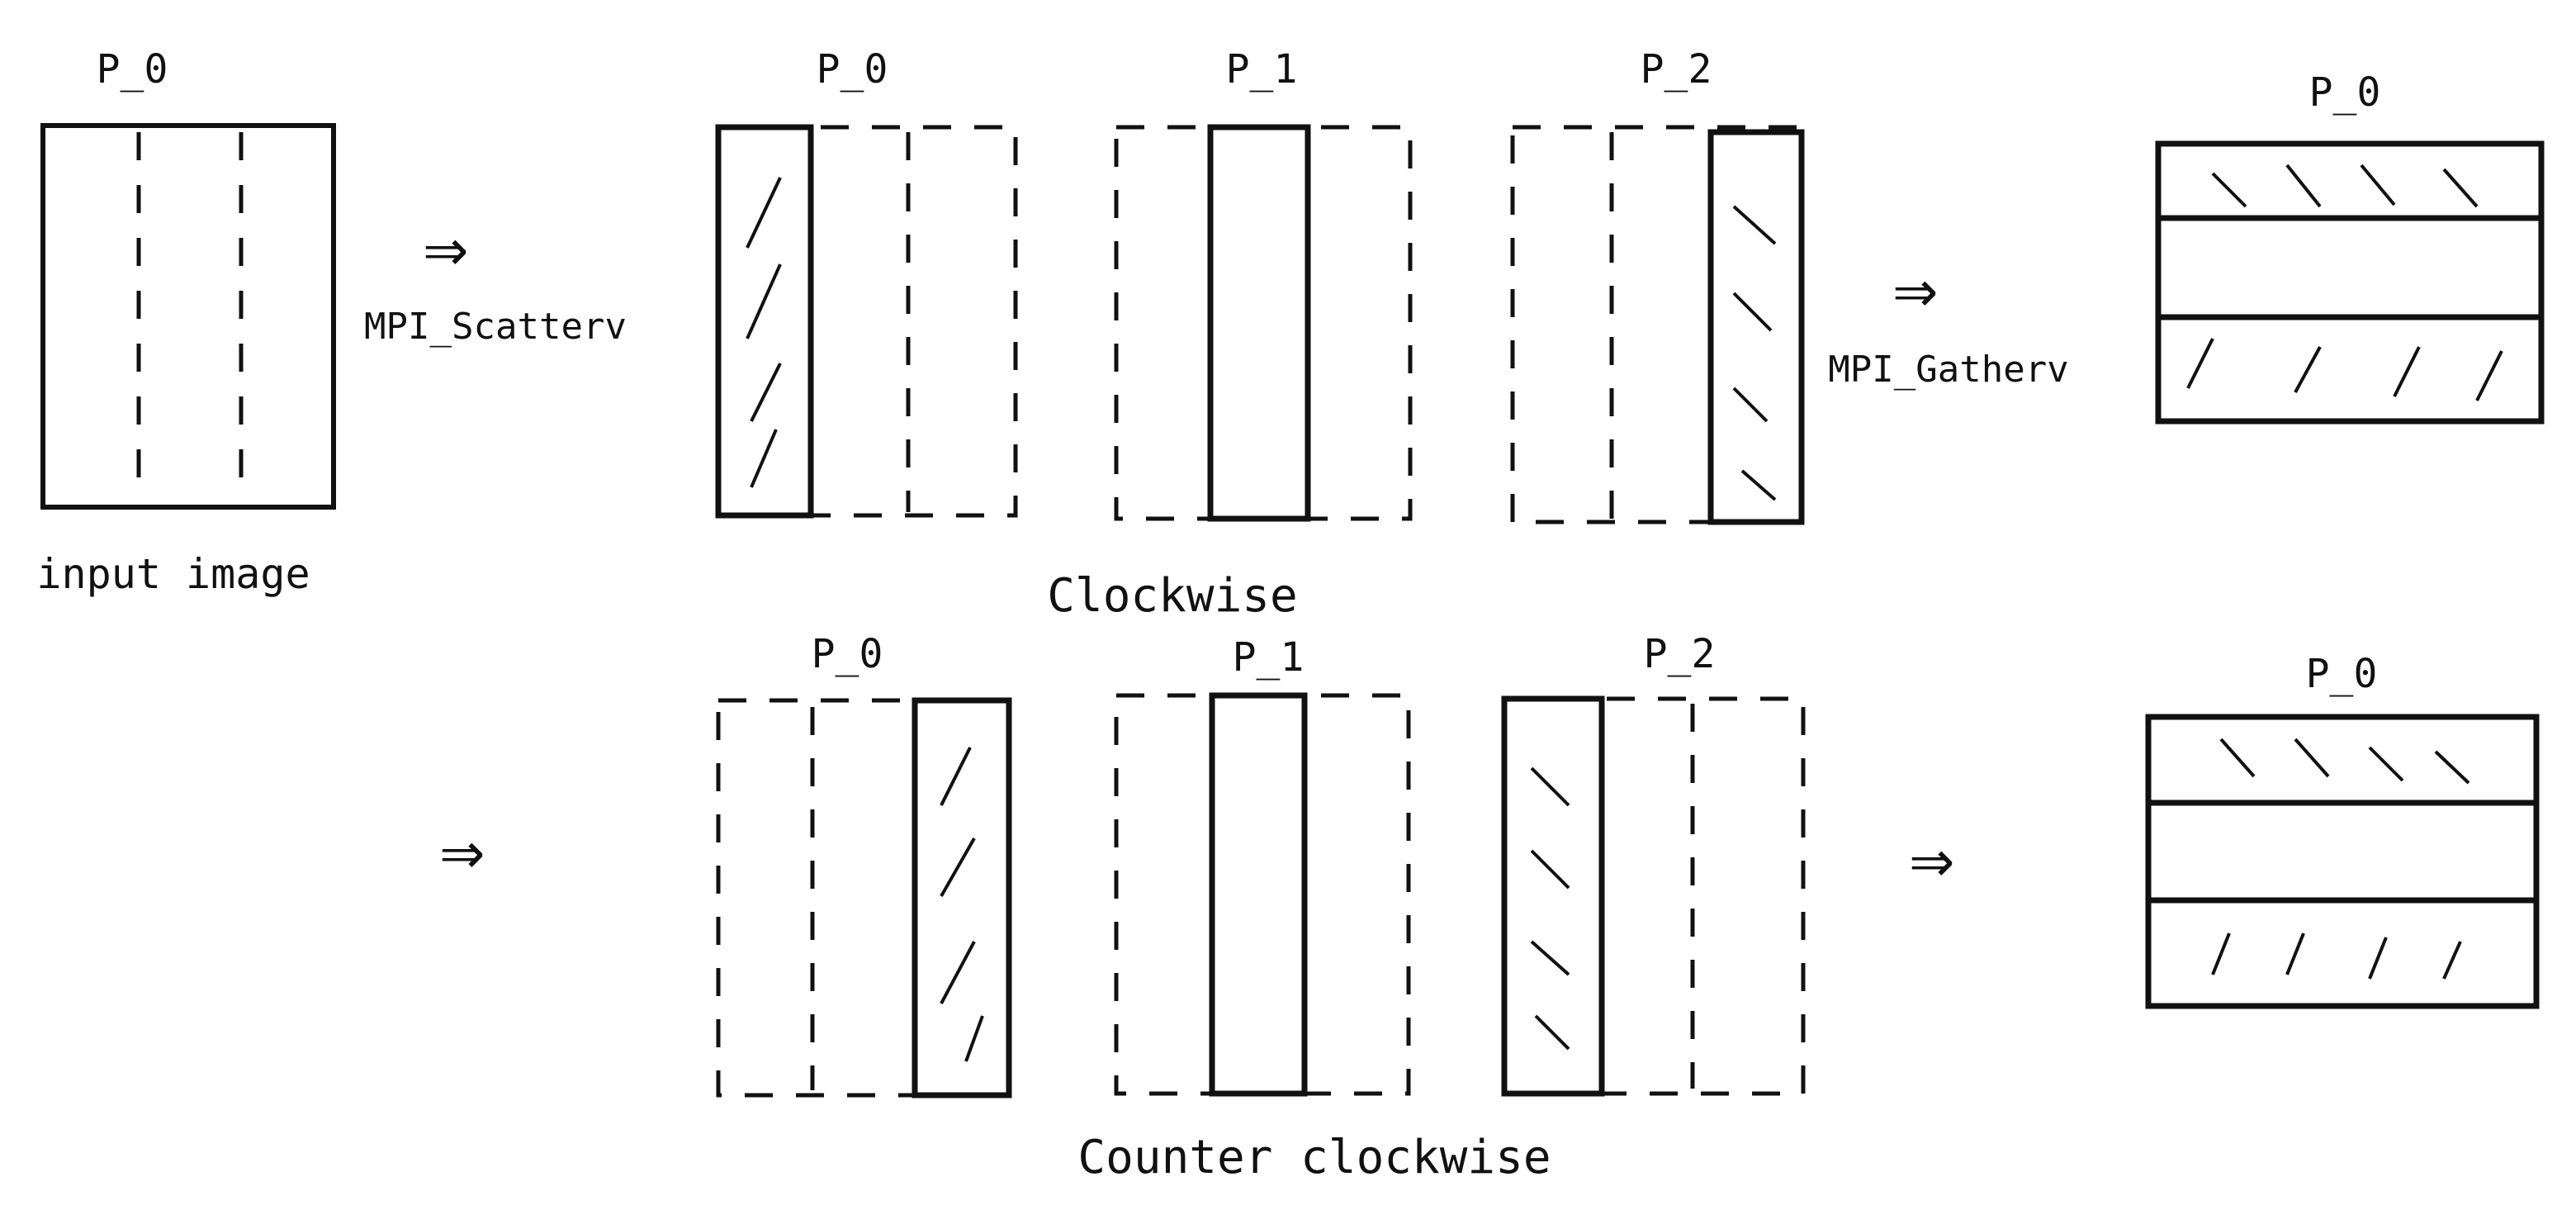 The image size is (2576, 1229). What do you see at coordinates (962, 904) in the screenshot?
I see `ccw-p0-hatching` at bounding box center [962, 904].